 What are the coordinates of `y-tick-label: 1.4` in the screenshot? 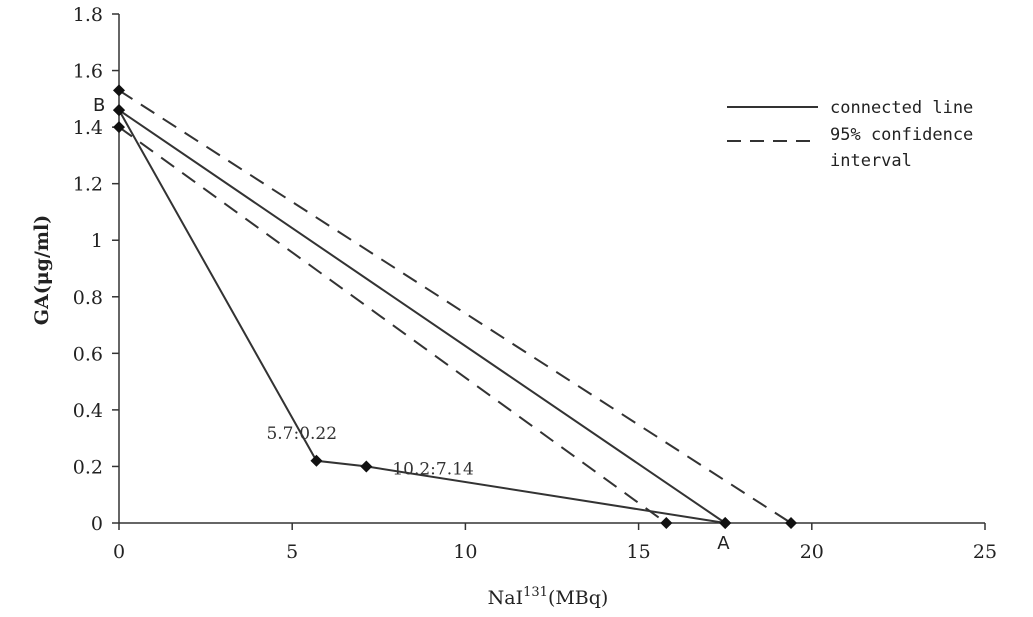 It's located at (88, 128).